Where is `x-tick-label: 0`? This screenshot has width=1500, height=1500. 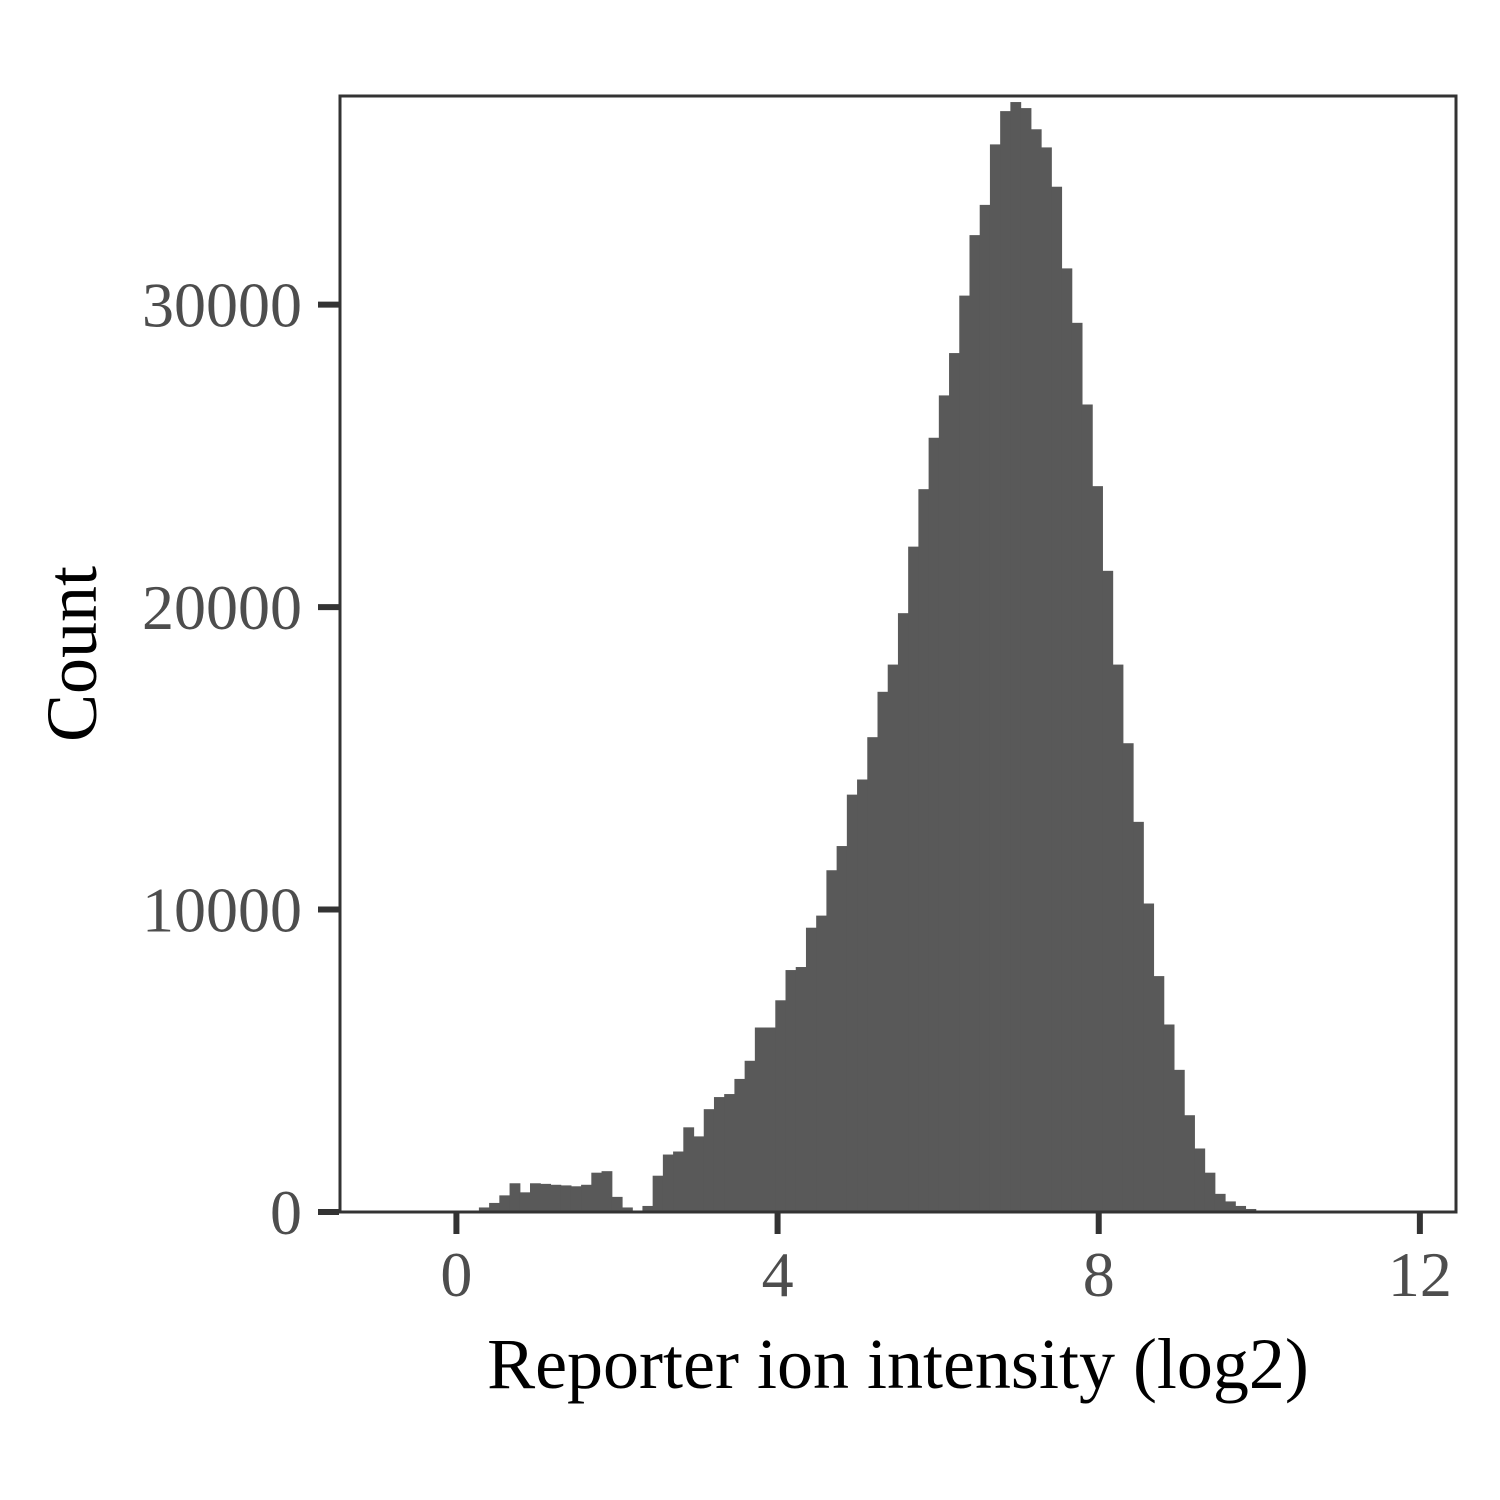
x-tick-label: 0 is located at coordinates (456, 1274).